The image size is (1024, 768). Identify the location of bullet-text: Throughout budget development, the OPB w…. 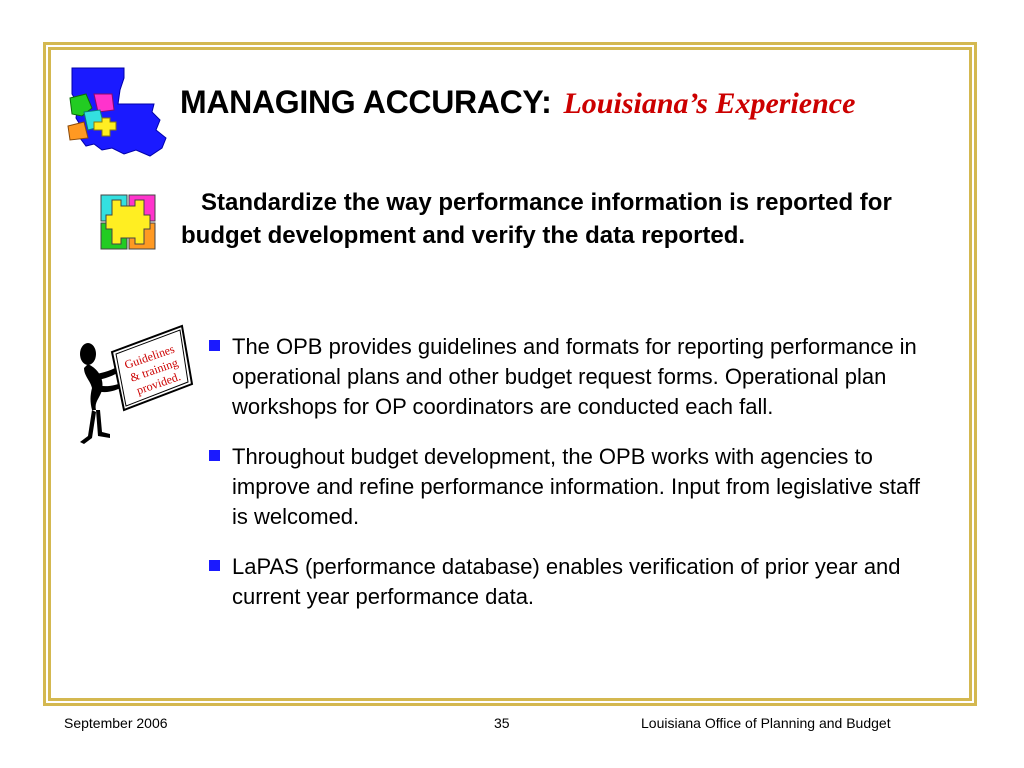
(576, 486).